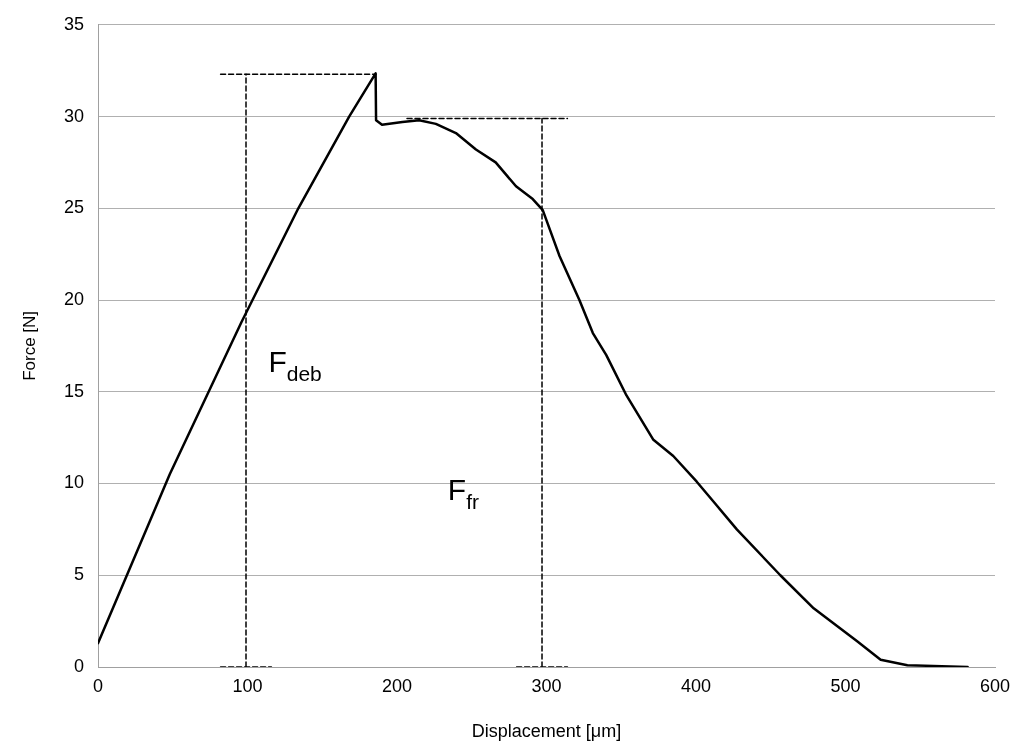 The image size is (1025, 747). I want to click on y-tick-label: 15, so click(73, 390).